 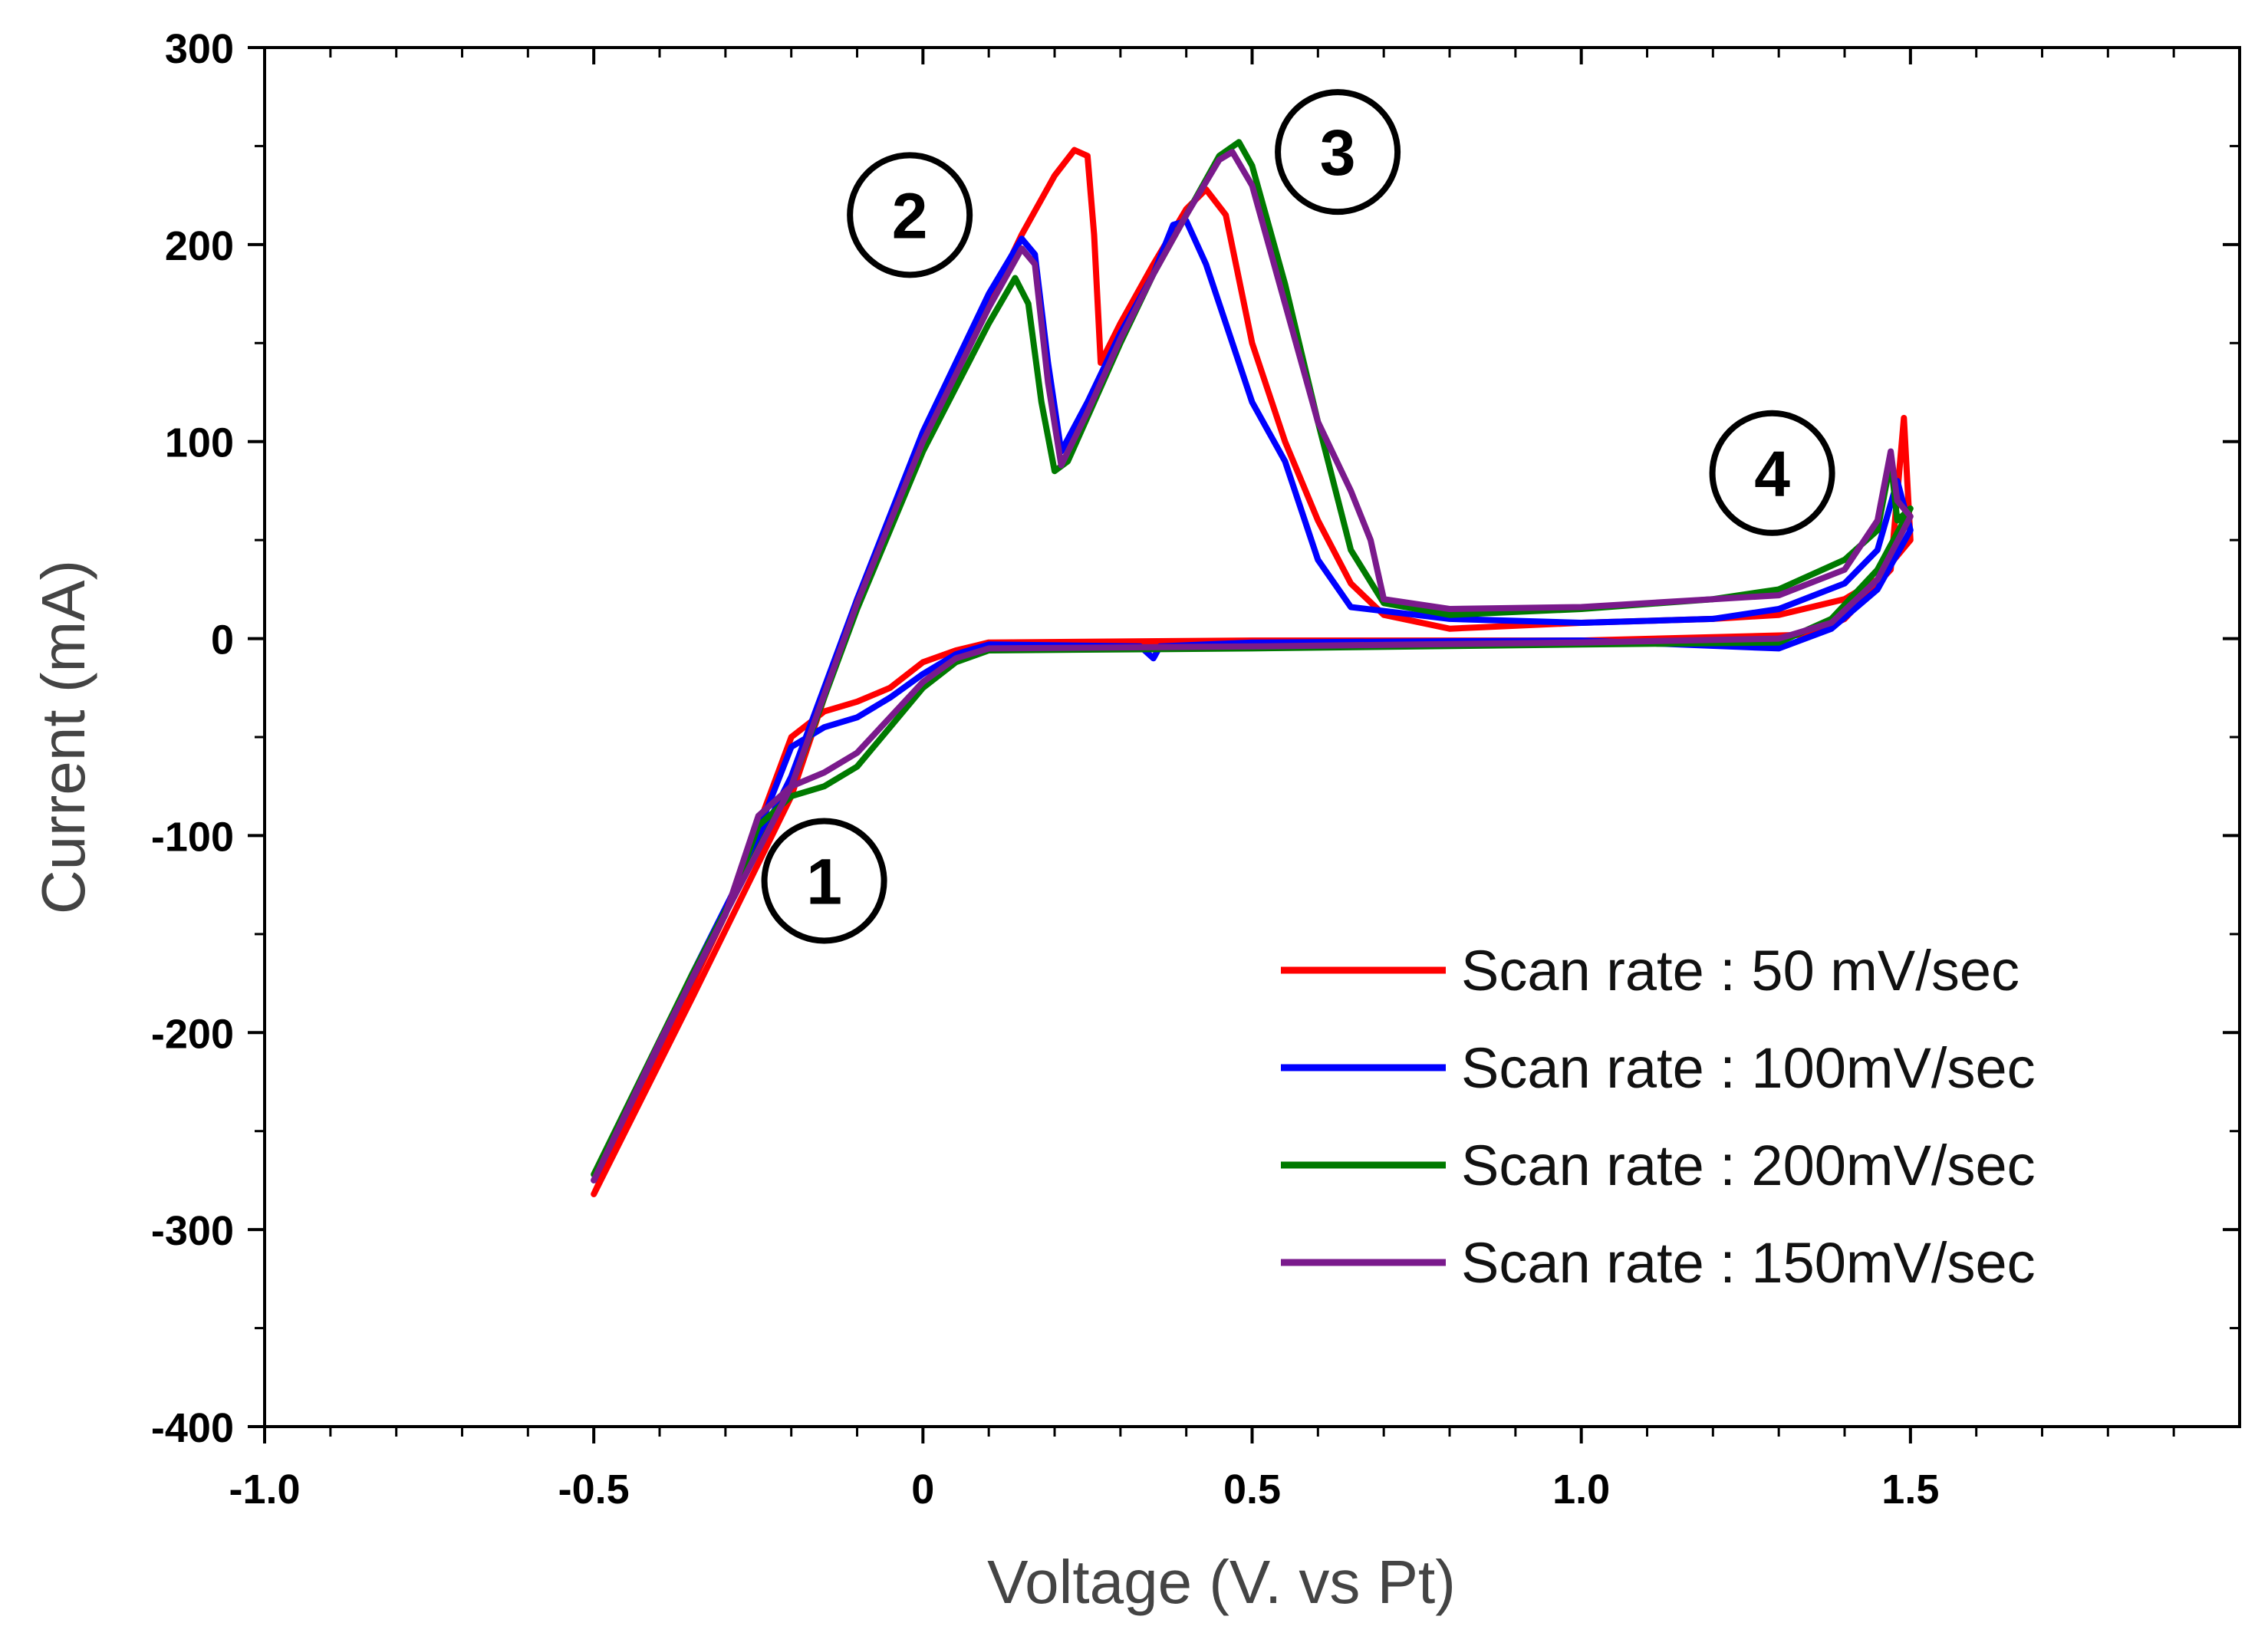 I want to click on x-tick-label: -1.0, so click(x=264, y=1489).